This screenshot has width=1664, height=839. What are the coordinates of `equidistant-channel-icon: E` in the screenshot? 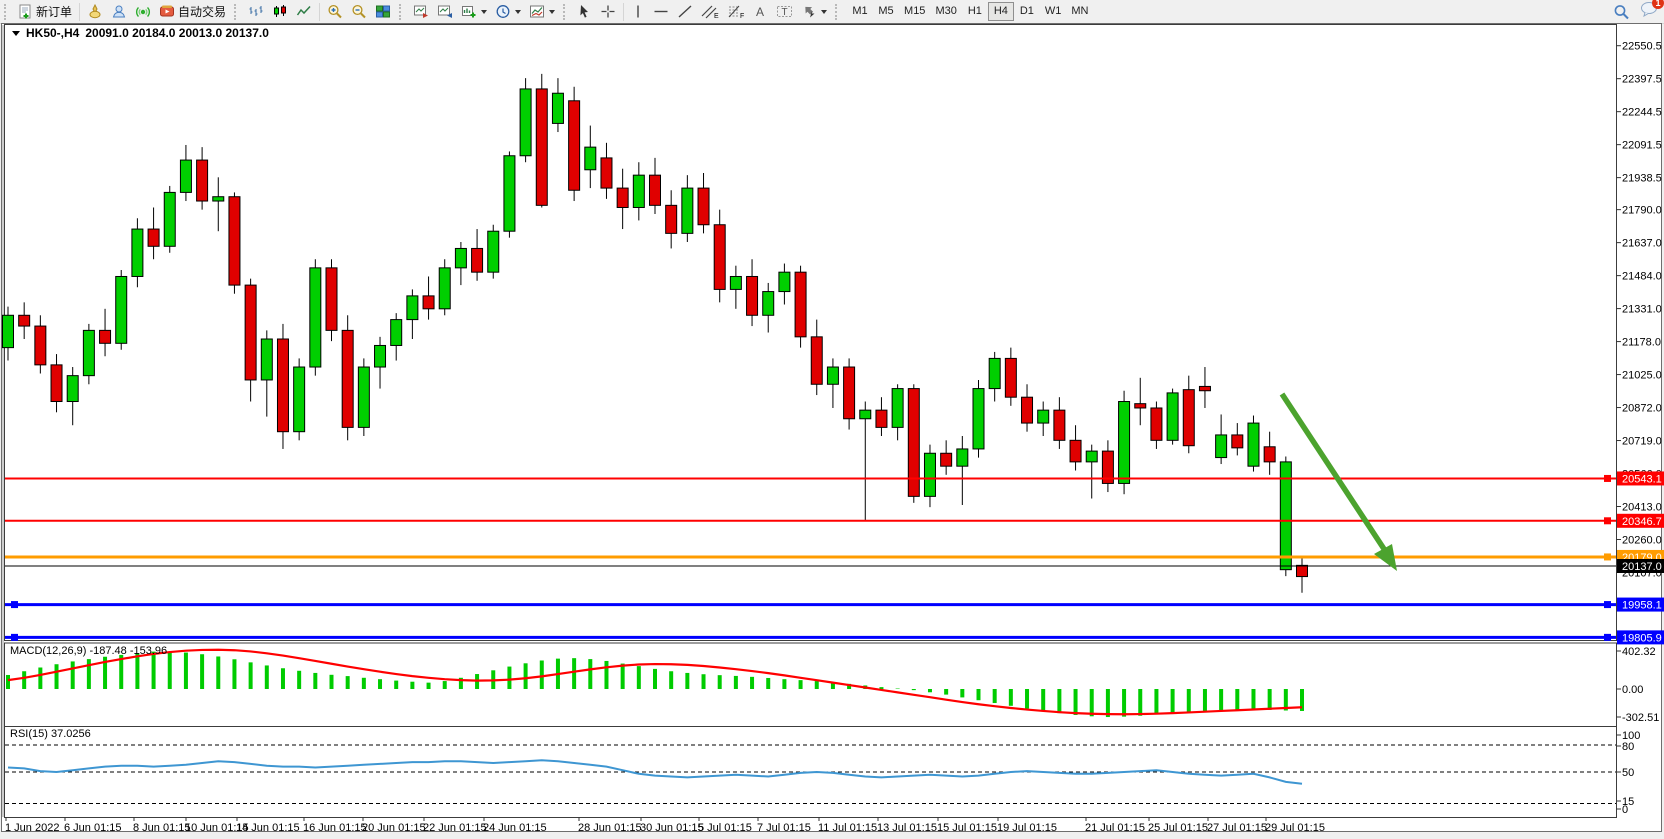 It's located at (710, 12).